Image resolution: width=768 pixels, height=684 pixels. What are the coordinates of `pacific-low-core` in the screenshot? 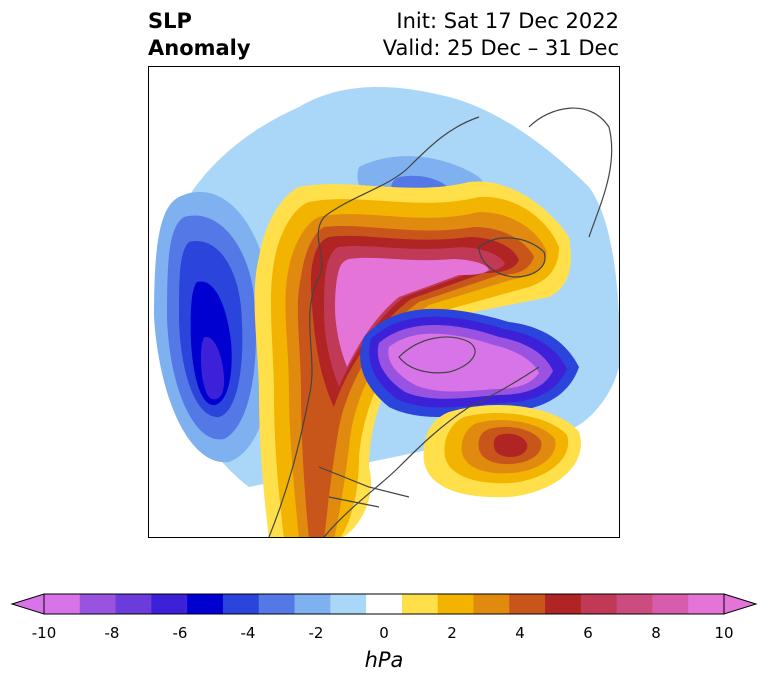 It's located at (213, 368).